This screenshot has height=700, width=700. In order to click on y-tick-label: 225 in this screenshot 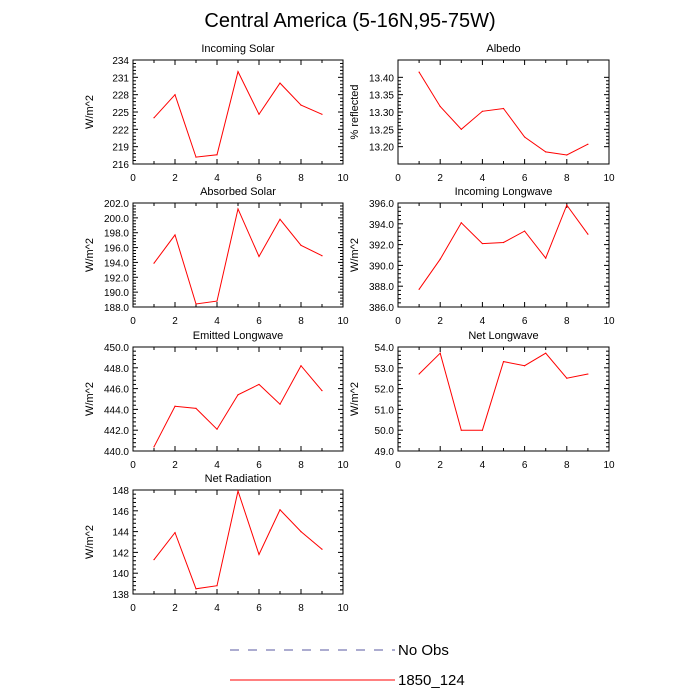, I will do `click(120, 113)`.